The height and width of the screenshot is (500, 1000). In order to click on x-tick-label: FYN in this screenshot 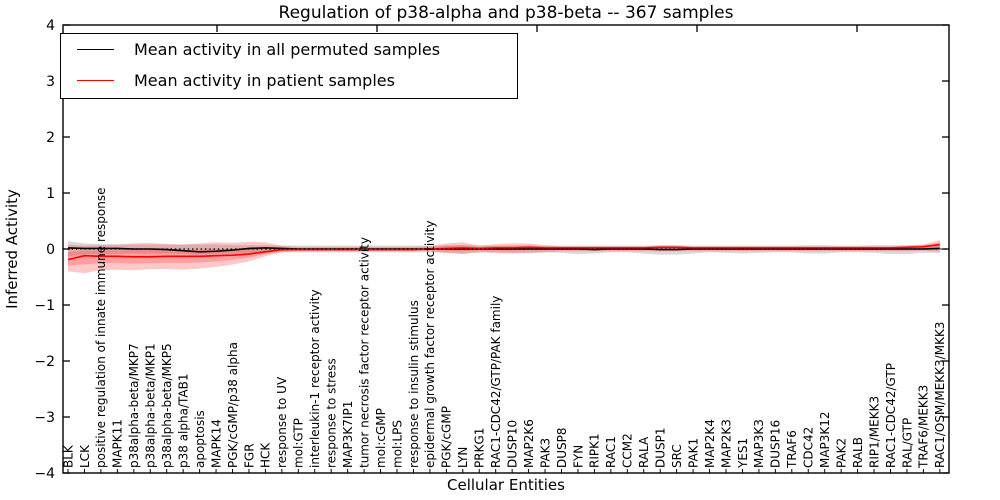, I will do `click(578, 456)`.